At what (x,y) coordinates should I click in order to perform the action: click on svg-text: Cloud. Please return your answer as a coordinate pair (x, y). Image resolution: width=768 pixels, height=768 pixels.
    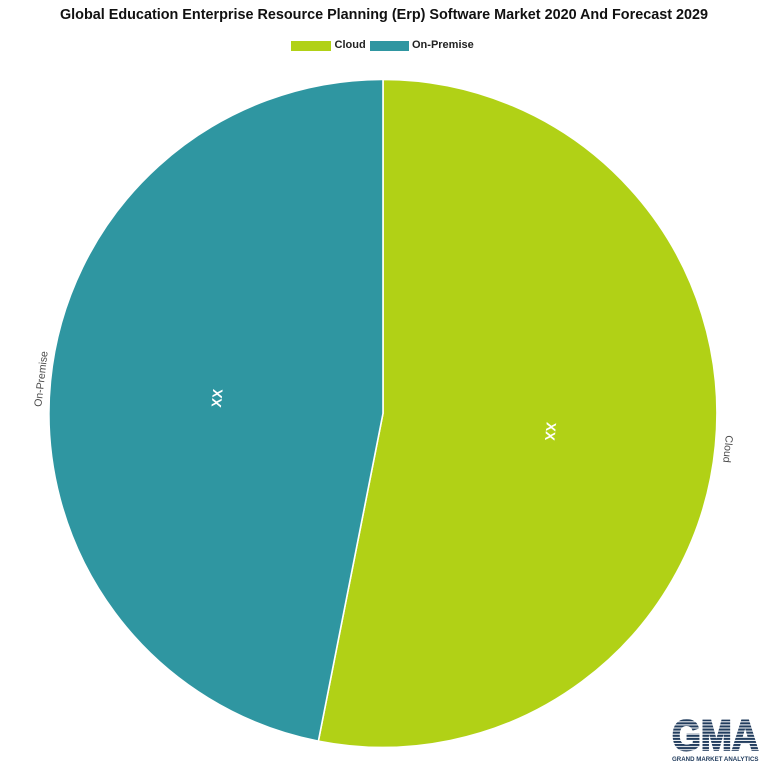
    Looking at the image, I should click on (727, 449).